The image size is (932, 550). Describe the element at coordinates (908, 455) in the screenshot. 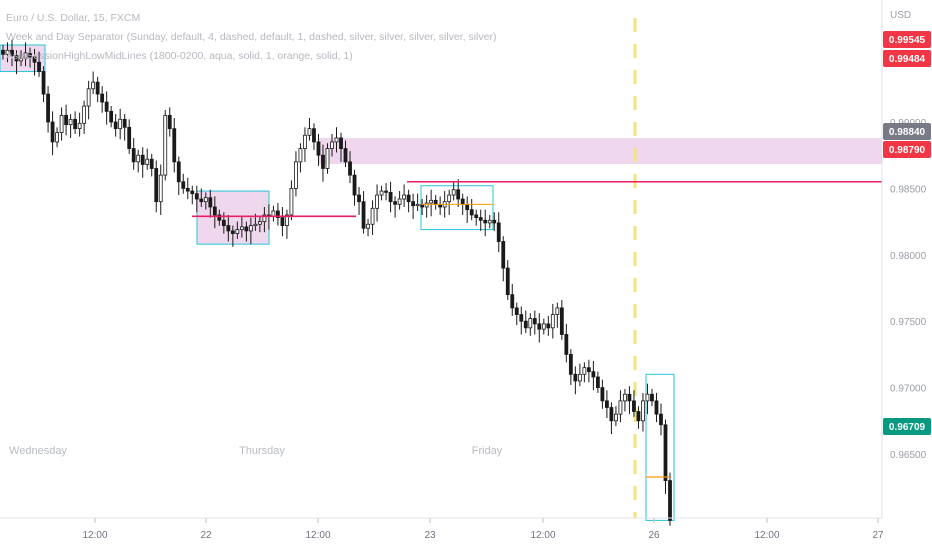

I see `price-tick-label: 0.96500` at that location.